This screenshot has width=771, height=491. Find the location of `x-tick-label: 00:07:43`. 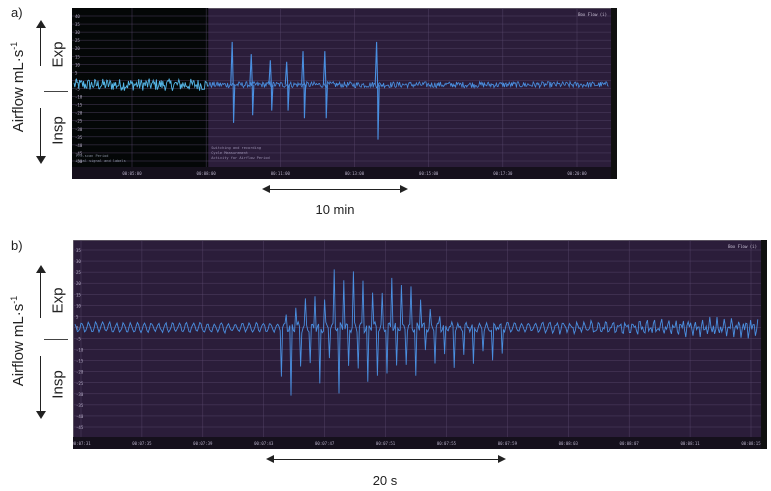

x-tick-label: 00:07:43 is located at coordinates (264, 443).